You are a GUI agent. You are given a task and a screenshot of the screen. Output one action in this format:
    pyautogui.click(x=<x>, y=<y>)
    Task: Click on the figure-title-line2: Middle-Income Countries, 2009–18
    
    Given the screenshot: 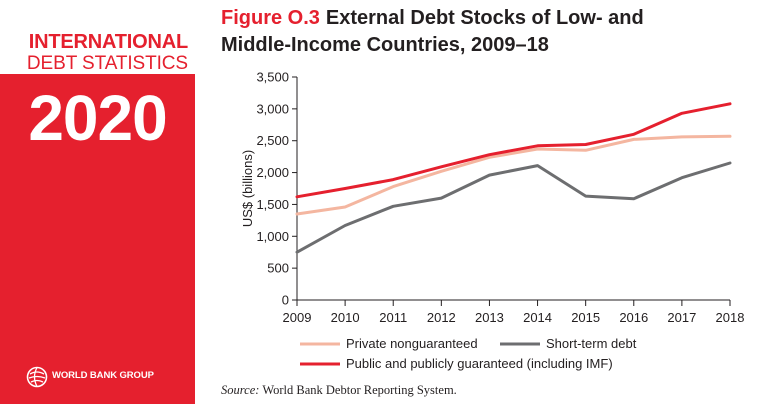 What is the action you would take?
    pyautogui.click(x=385, y=45)
    